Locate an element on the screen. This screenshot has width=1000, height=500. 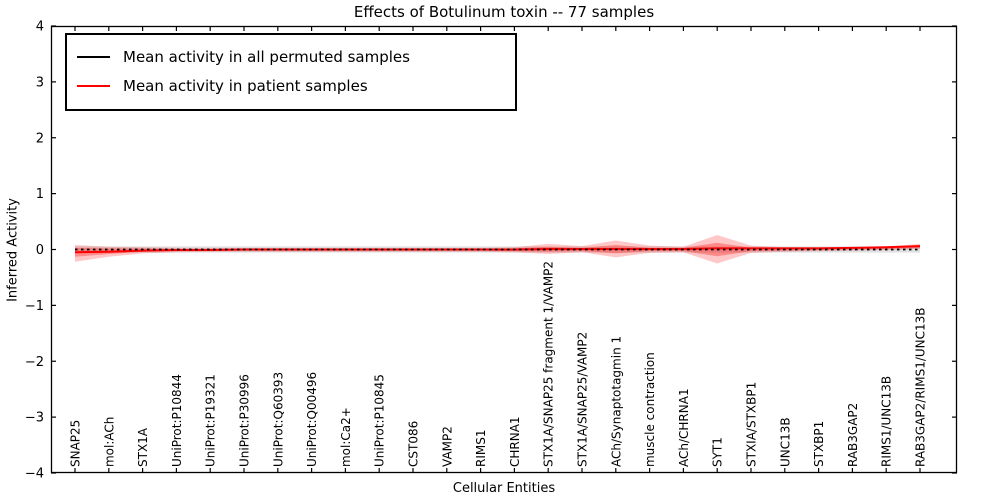
legend-line-sample-black is located at coordinates (93, 56).